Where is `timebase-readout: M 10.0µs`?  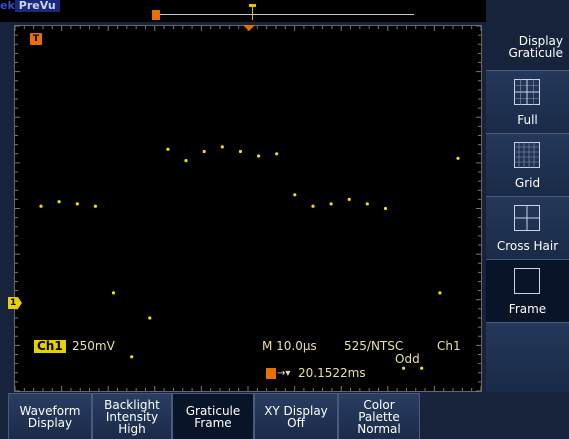 timebase-readout: M 10.0µs is located at coordinates (289, 346).